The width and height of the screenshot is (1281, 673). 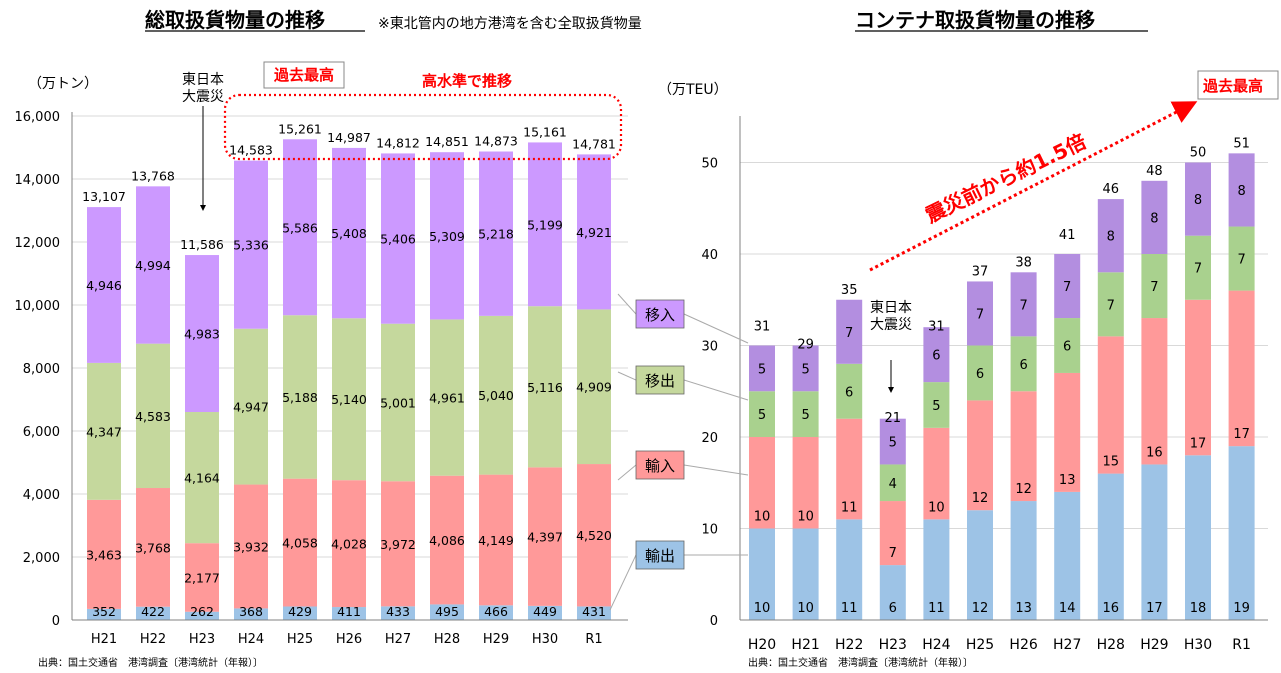 I want to click on right-segment-label: 4, so click(x=893, y=484).